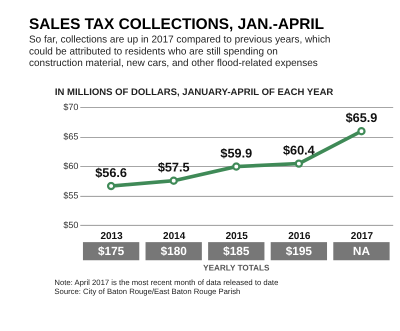 This screenshot has height=331, width=400. I want to click on text: $195, so click(299, 251).